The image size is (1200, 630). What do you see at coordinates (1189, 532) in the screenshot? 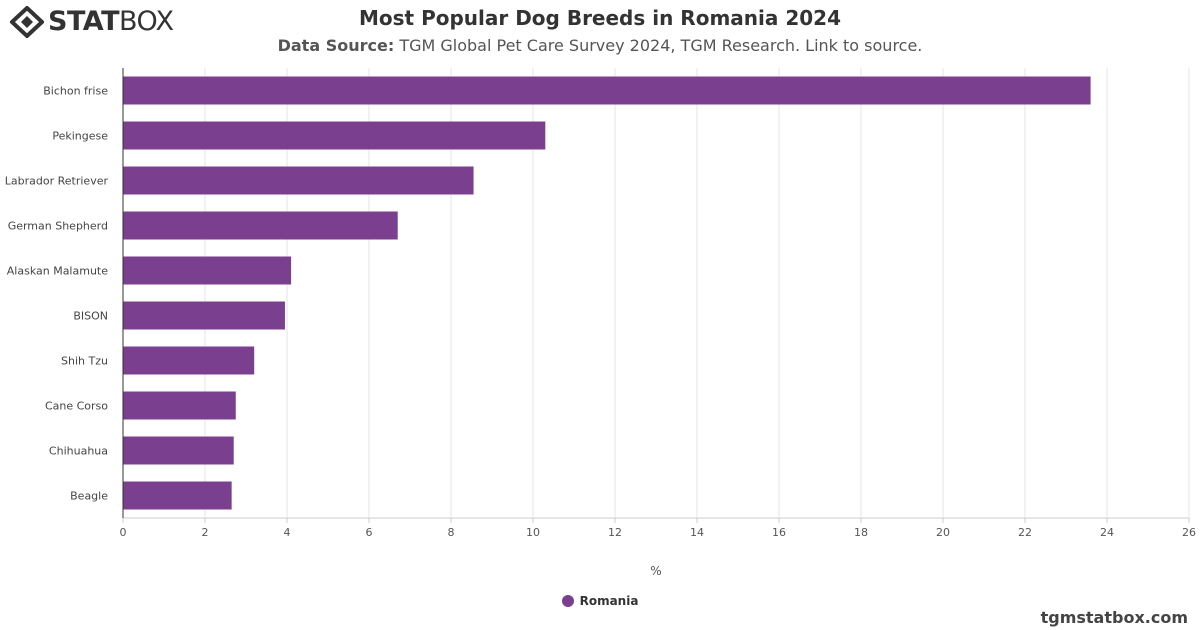
I see `tick-label-x-26: 26` at bounding box center [1189, 532].